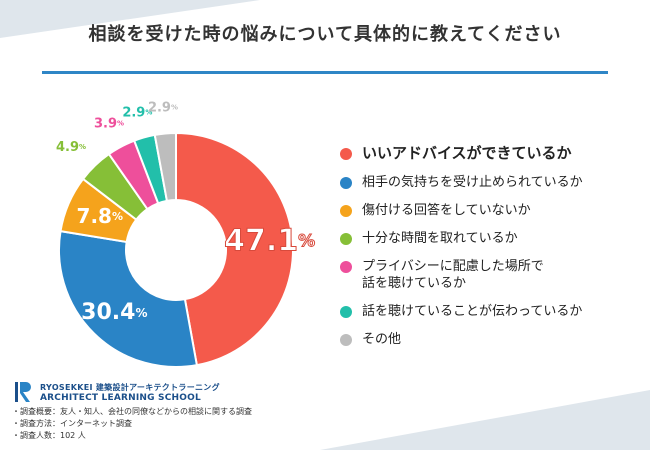 This screenshot has height=450, width=650. What do you see at coordinates (72, 423) in the screenshot?
I see `survey-note: ・調査方法：インターネット調査` at bounding box center [72, 423].